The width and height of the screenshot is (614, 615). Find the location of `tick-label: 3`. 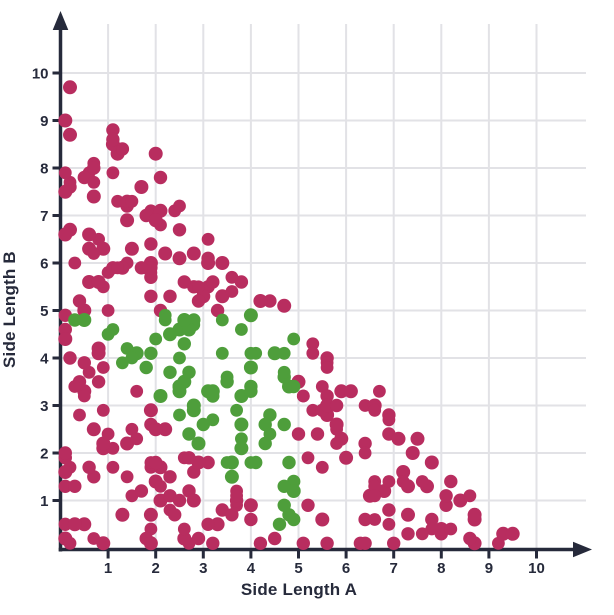

tick-label: 3 is located at coordinates (203, 568).